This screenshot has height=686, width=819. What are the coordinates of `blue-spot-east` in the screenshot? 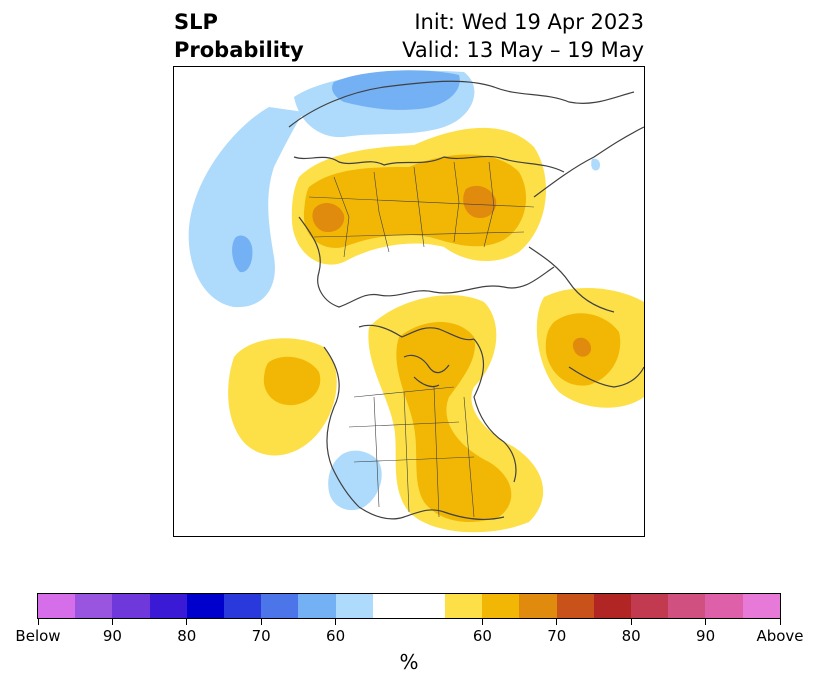 It's located at (596, 164).